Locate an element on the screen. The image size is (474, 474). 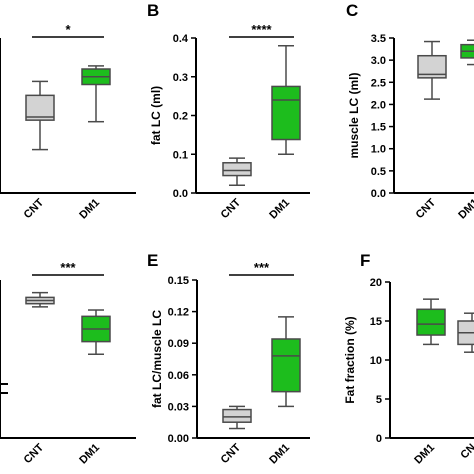
panel3-y-tick-label: 3.5 is located at coordinates (378, 39).